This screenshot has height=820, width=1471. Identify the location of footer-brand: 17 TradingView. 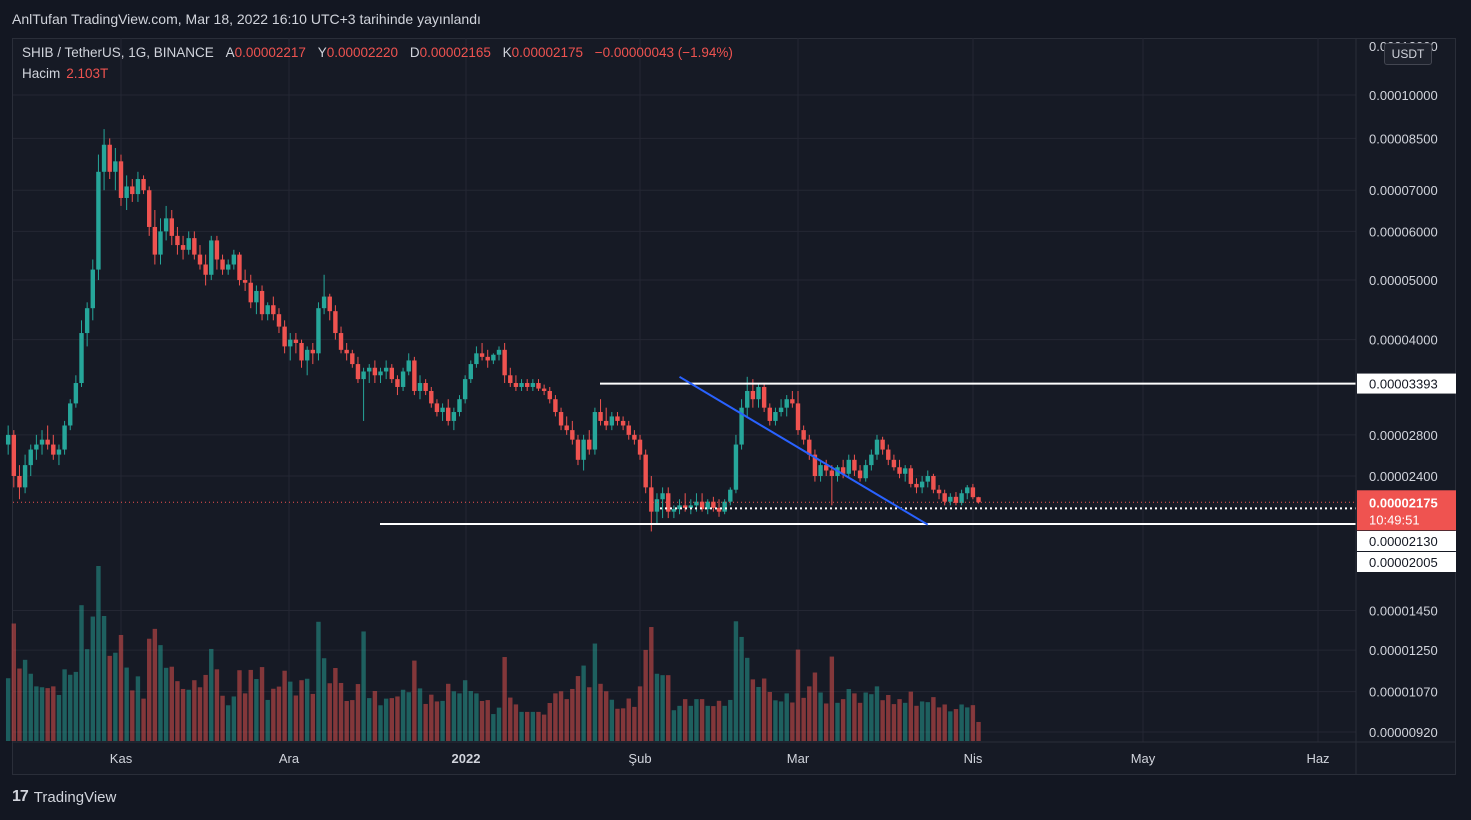
(64, 797).